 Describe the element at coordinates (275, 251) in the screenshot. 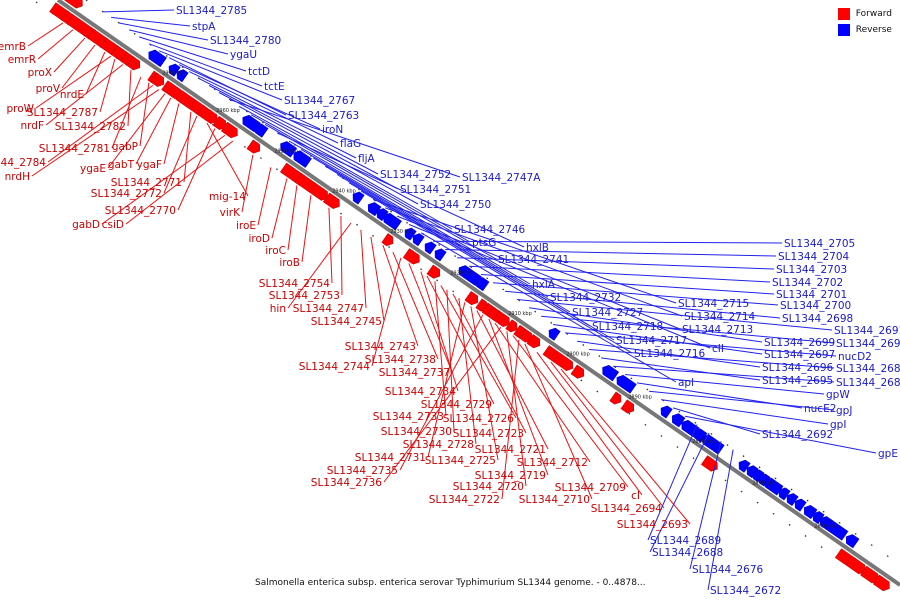

I see `gene-label: iroC` at that location.